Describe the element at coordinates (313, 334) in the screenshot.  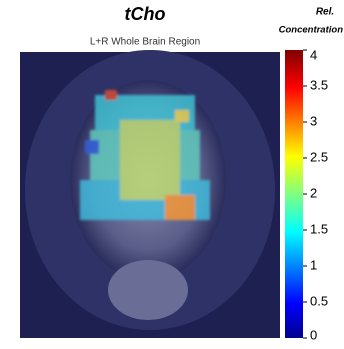
I see `tick-label: 0` at that location.